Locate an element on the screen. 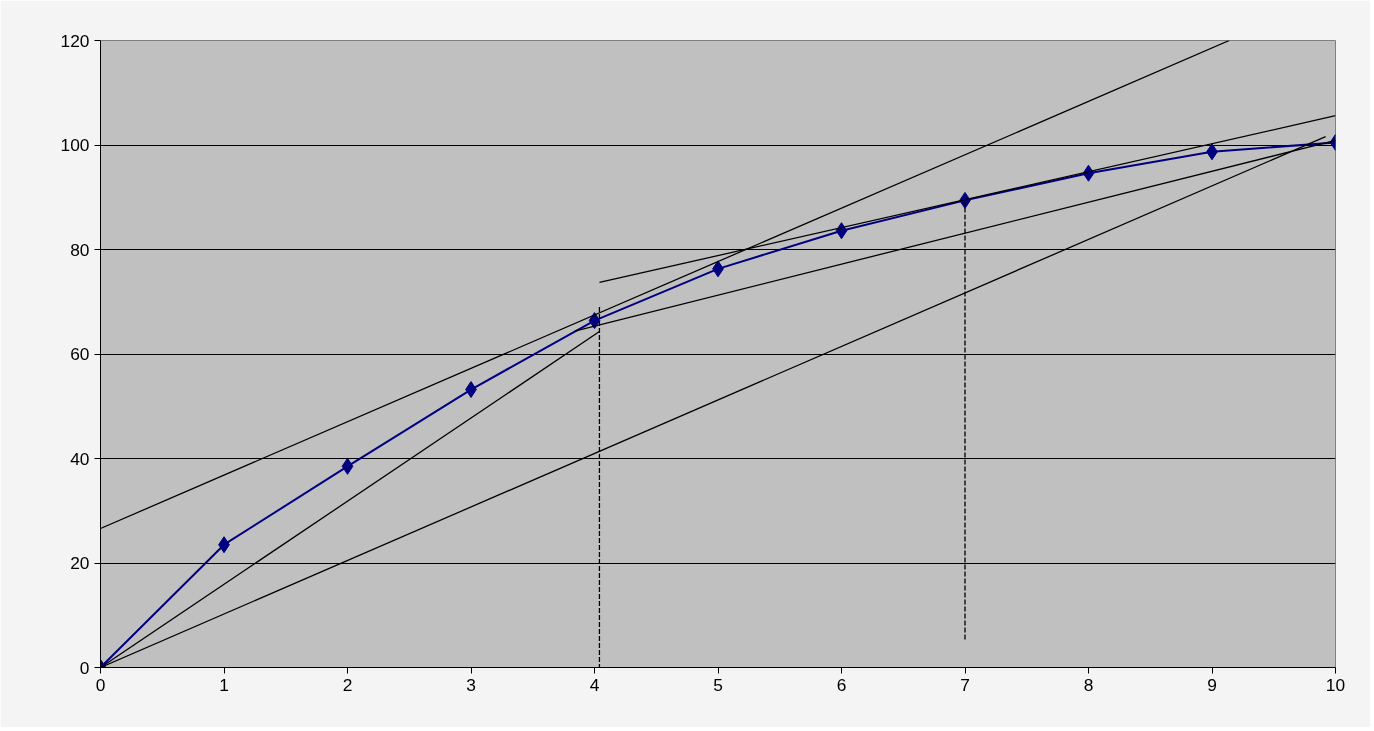 This screenshot has width=1374, height=731. y-tick-label: 0 is located at coordinates (84, 667).